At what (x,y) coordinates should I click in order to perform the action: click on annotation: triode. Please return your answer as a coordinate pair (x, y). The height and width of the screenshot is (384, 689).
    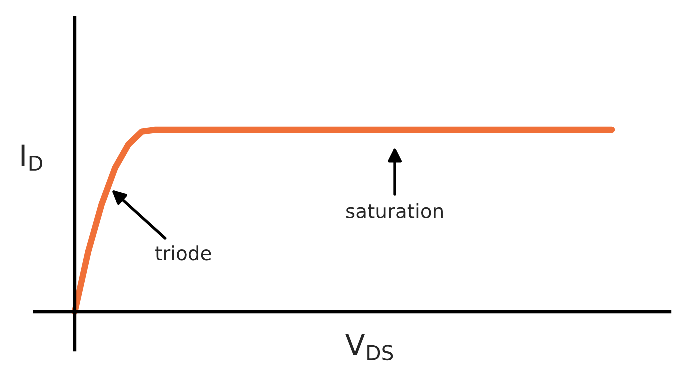
    Looking at the image, I should click on (184, 253).